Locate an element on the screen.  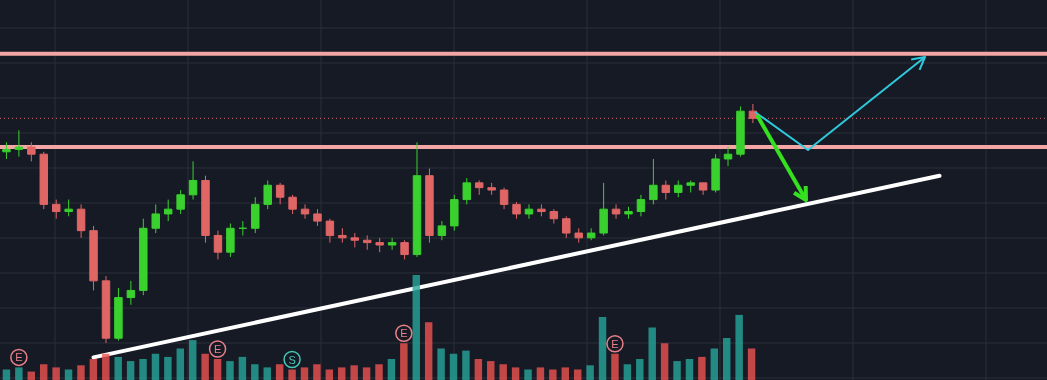
event-marker: S is located at coordinates (292, 359).